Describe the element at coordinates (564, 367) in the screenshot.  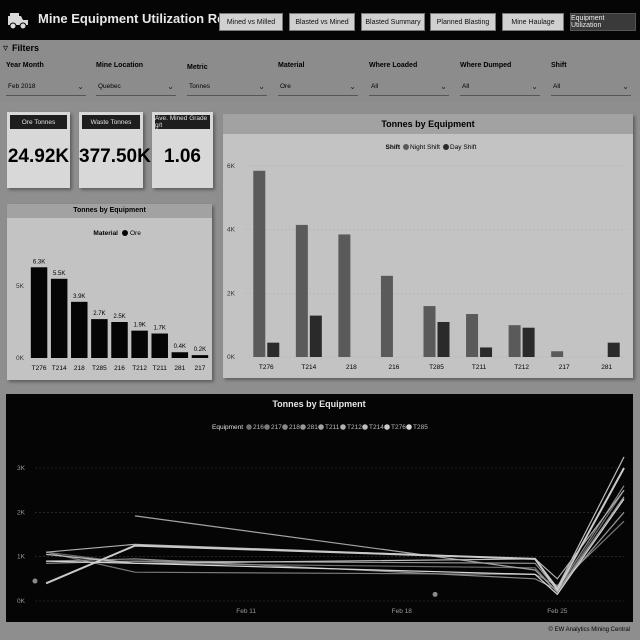
I see `x-tick-label: 217` at that location.